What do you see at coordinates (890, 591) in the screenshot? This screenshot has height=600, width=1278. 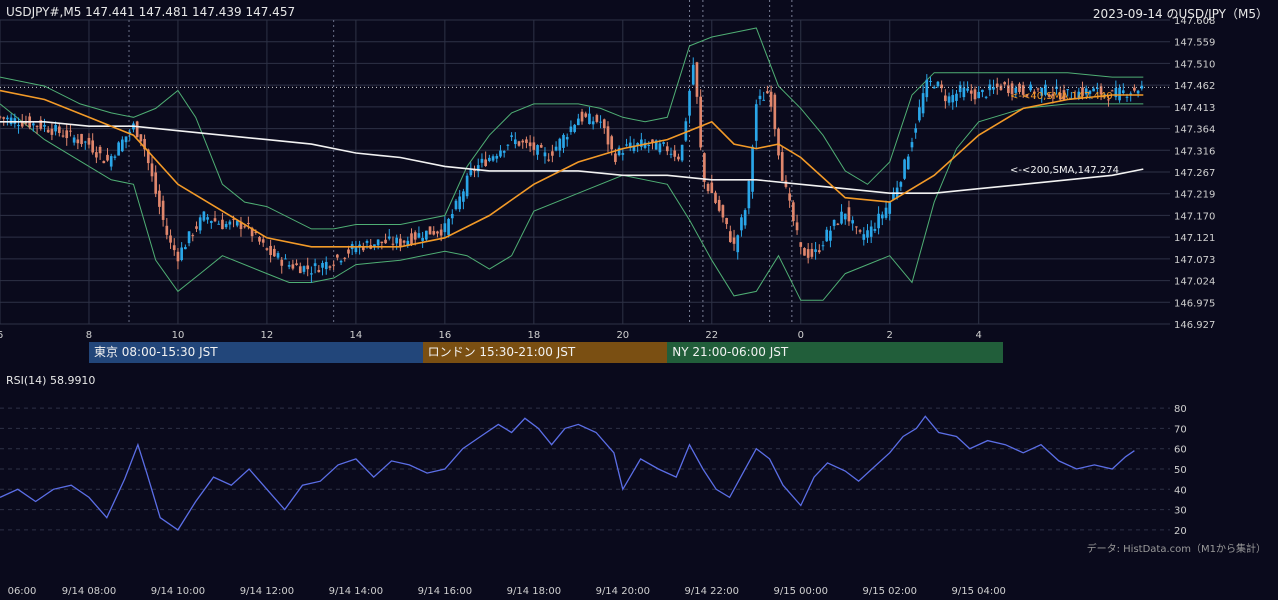 I see `rsi-time-tick-label: 9/15 02:00` at bounding box center [890, 591].